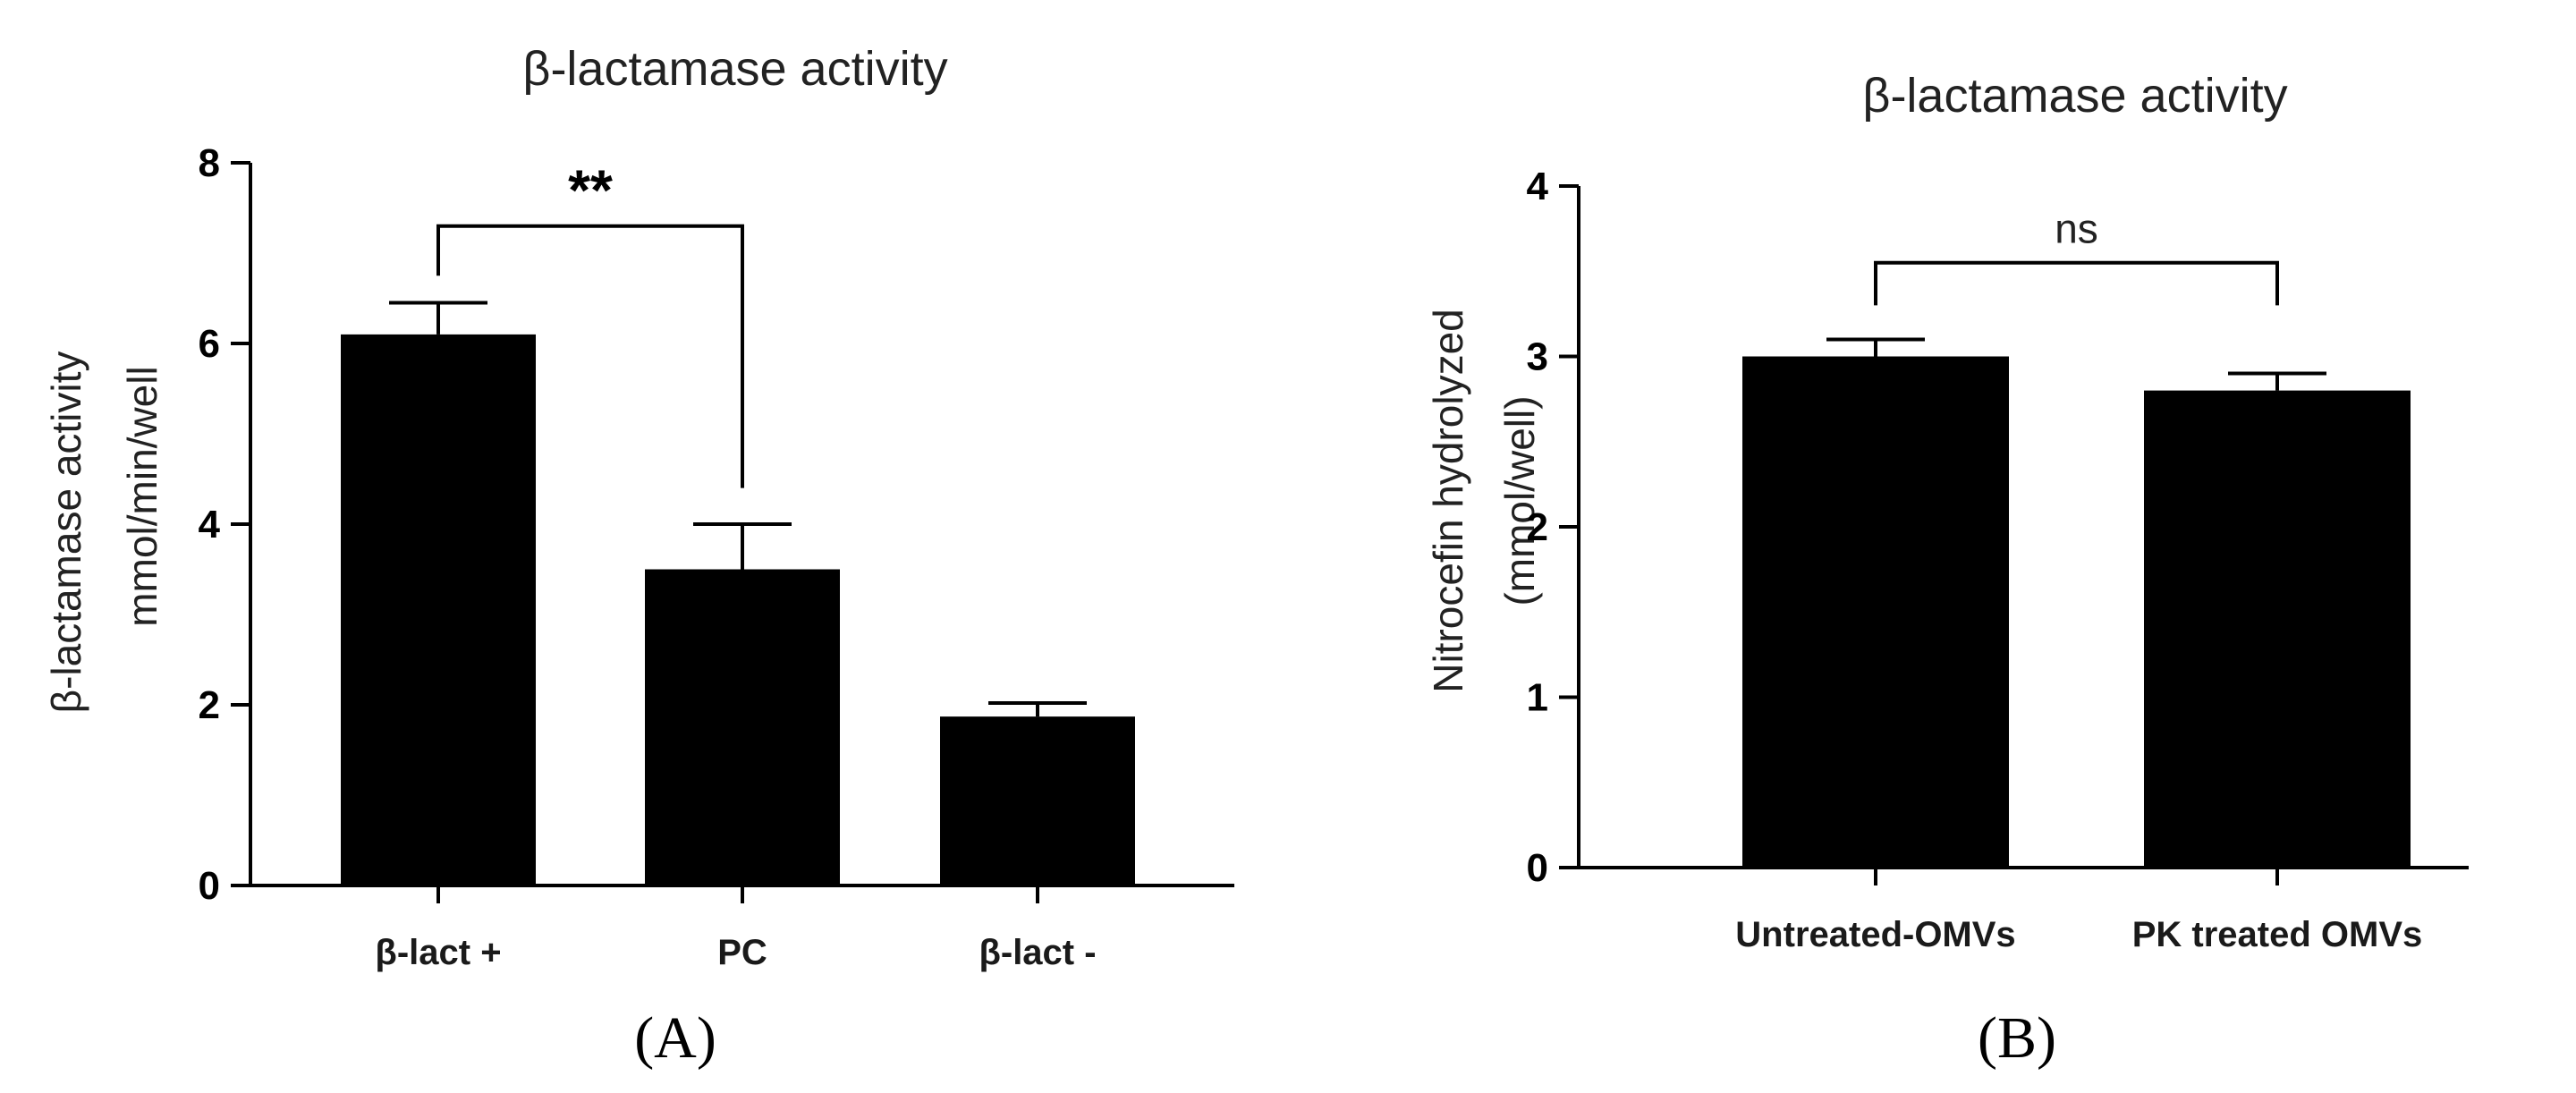 The image size is (2576, 1093). I want to click on chart-a-y-tick-label: 0, so click(209, 886).